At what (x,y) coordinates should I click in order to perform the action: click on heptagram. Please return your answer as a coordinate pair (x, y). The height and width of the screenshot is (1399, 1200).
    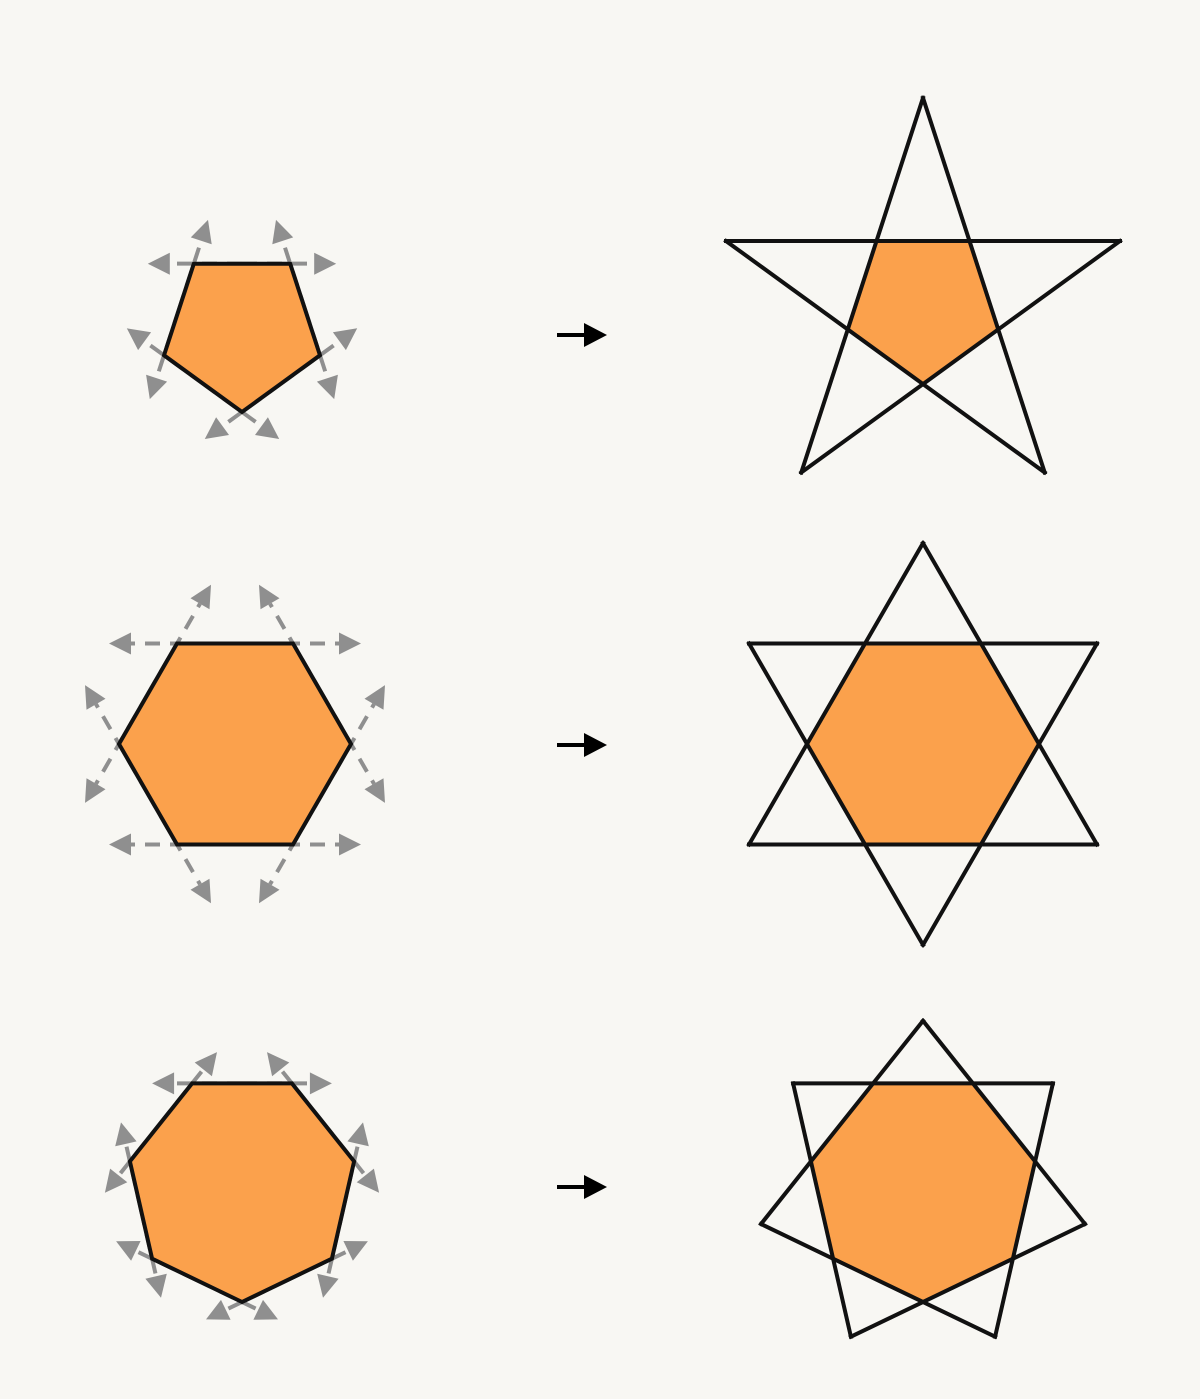
    Looking at the image, I should click on (923, 1178).